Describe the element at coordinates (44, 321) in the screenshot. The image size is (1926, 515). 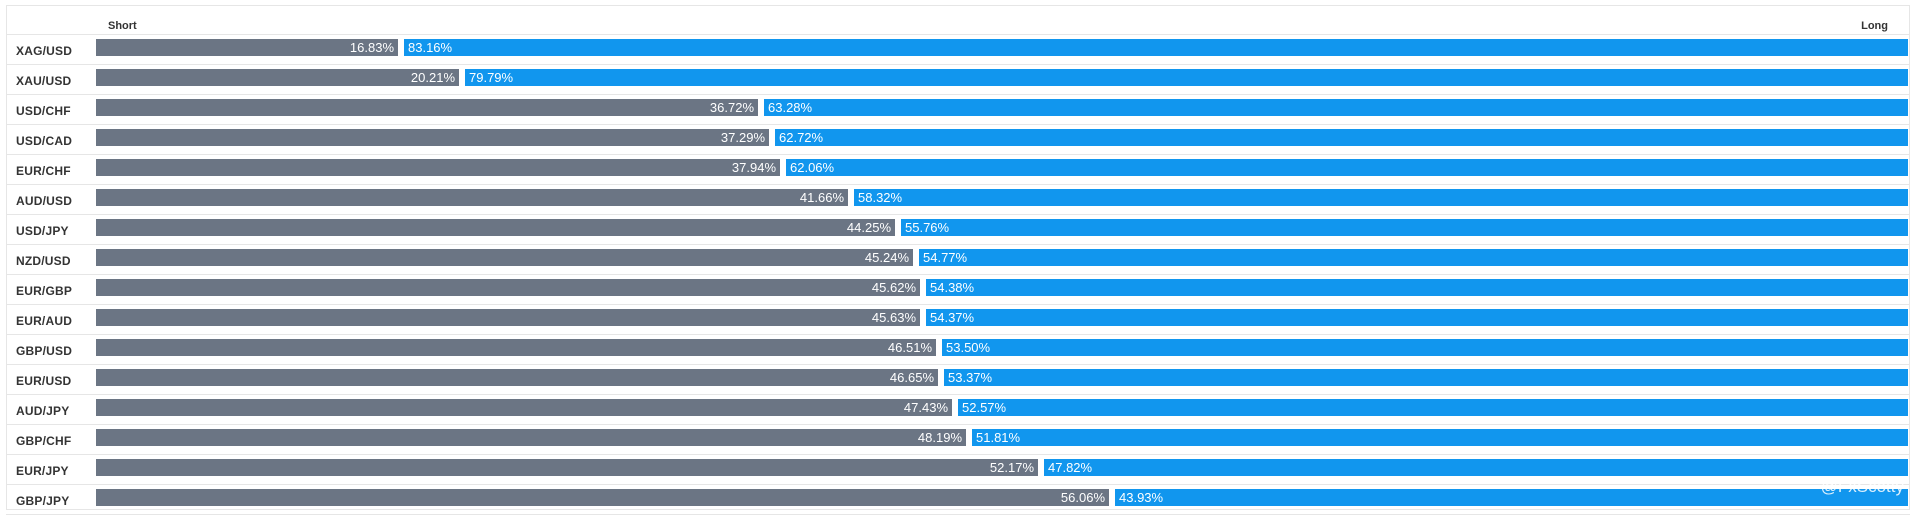
I see `category-label: EUR/AUD` at that location.